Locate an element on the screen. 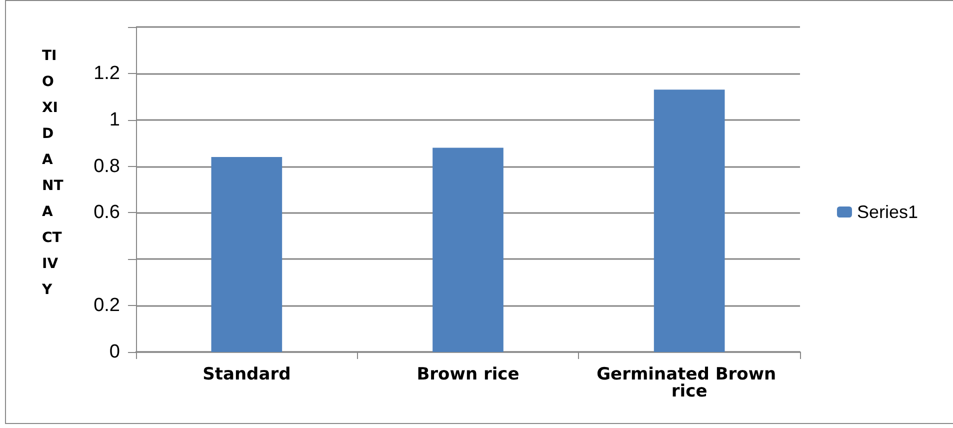  y-tick-label: 0.6 is located at coordinates (107, 213).